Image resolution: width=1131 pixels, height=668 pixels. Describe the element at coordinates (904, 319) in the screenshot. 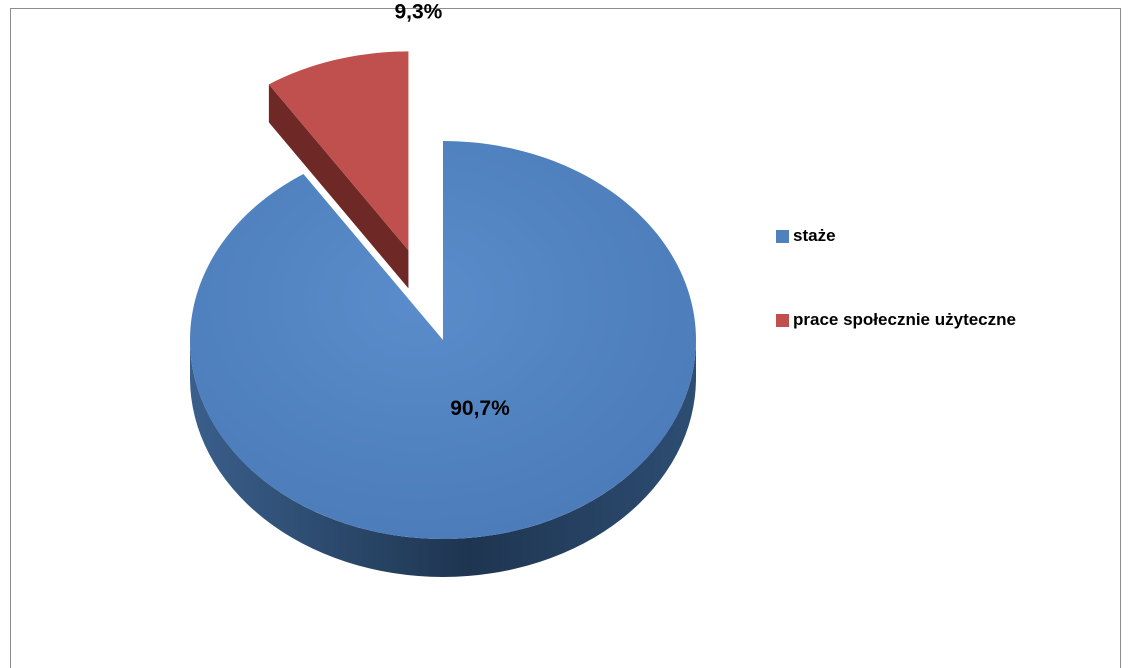

I see `legend-label-prace: prace społecznie użyteczne` at that location.